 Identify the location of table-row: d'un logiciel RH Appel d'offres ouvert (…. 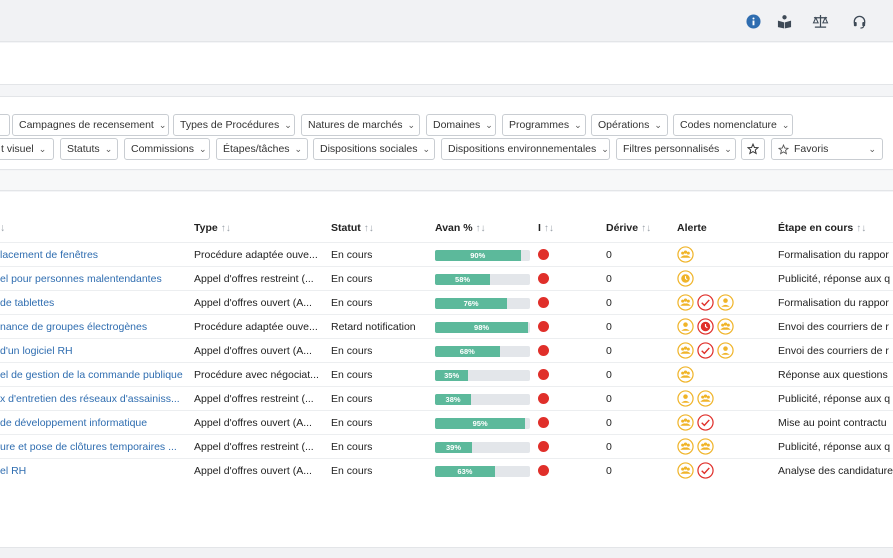
(446, 350).